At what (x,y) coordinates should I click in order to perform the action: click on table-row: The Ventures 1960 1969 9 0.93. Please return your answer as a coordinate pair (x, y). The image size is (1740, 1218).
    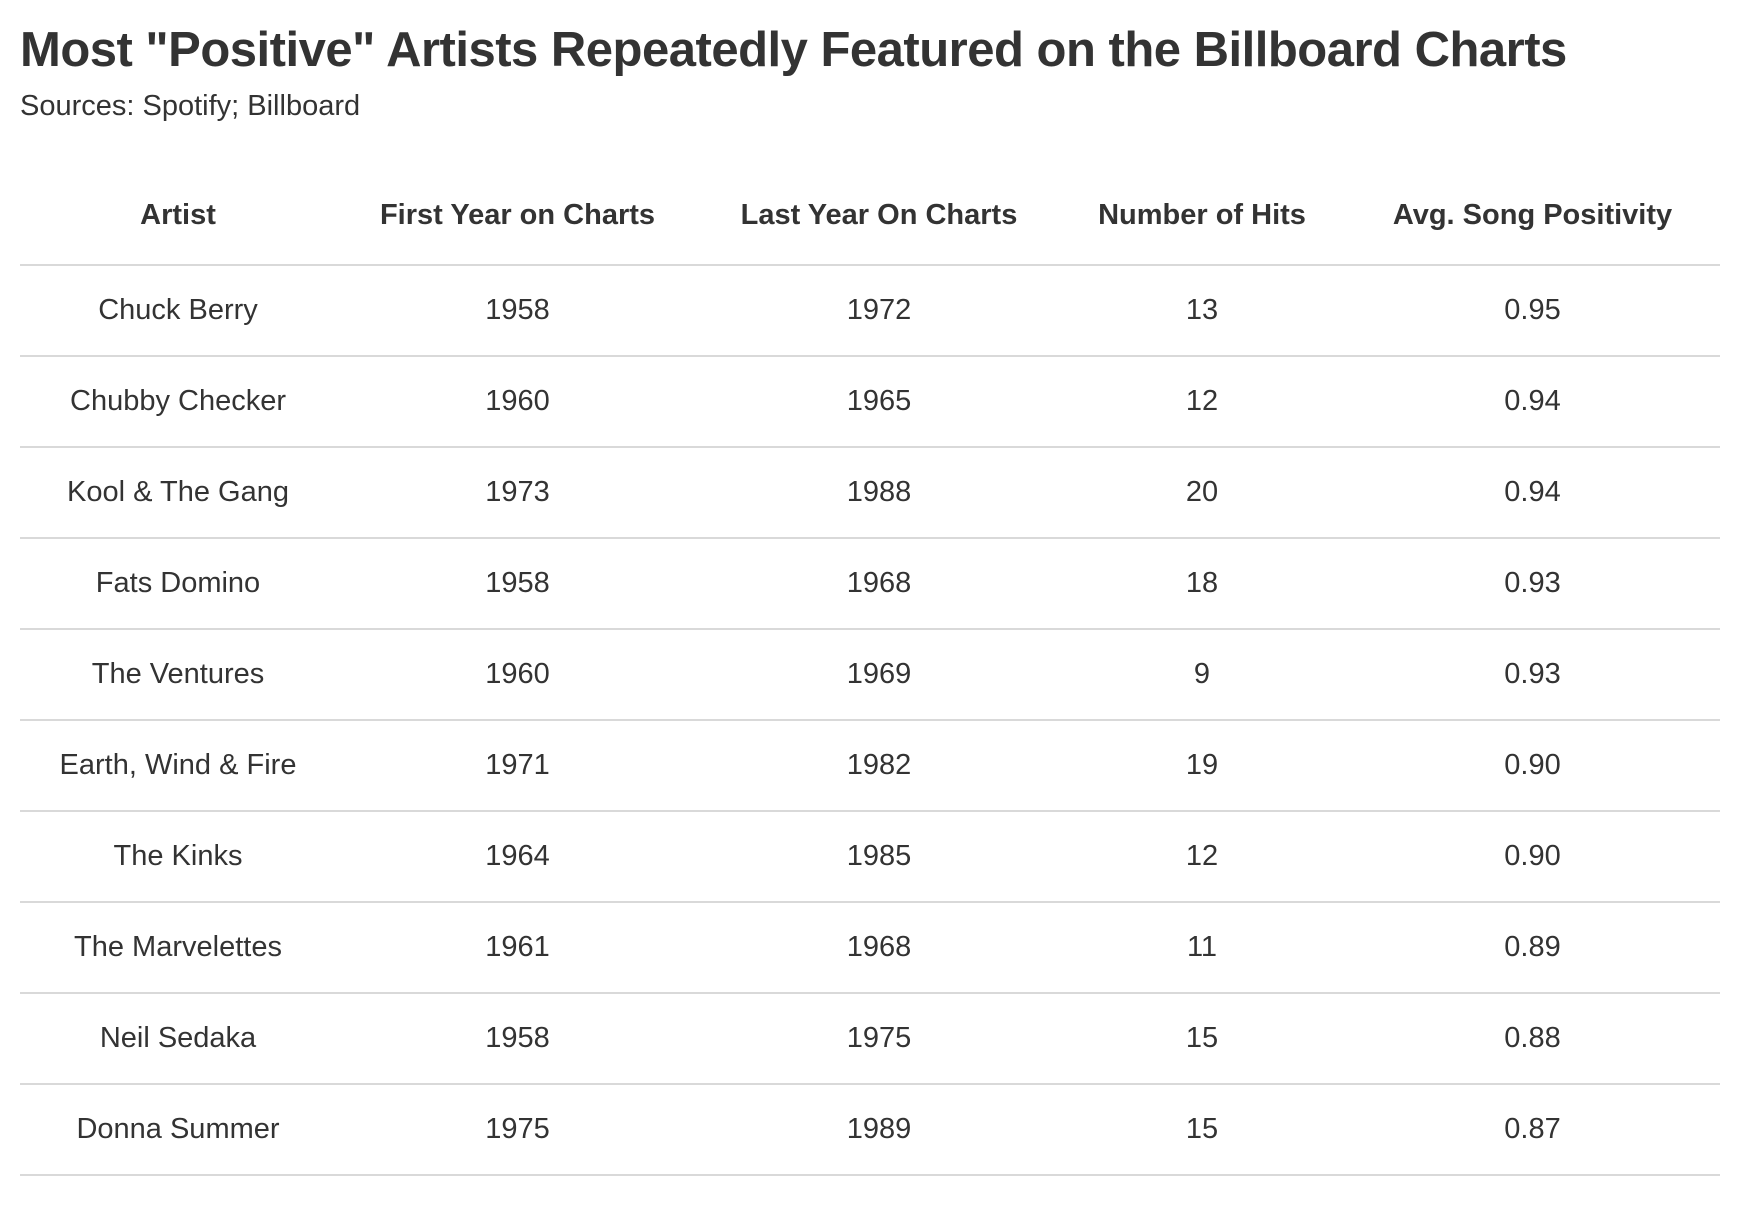
    Looking at the image, I should click on (870, 675).